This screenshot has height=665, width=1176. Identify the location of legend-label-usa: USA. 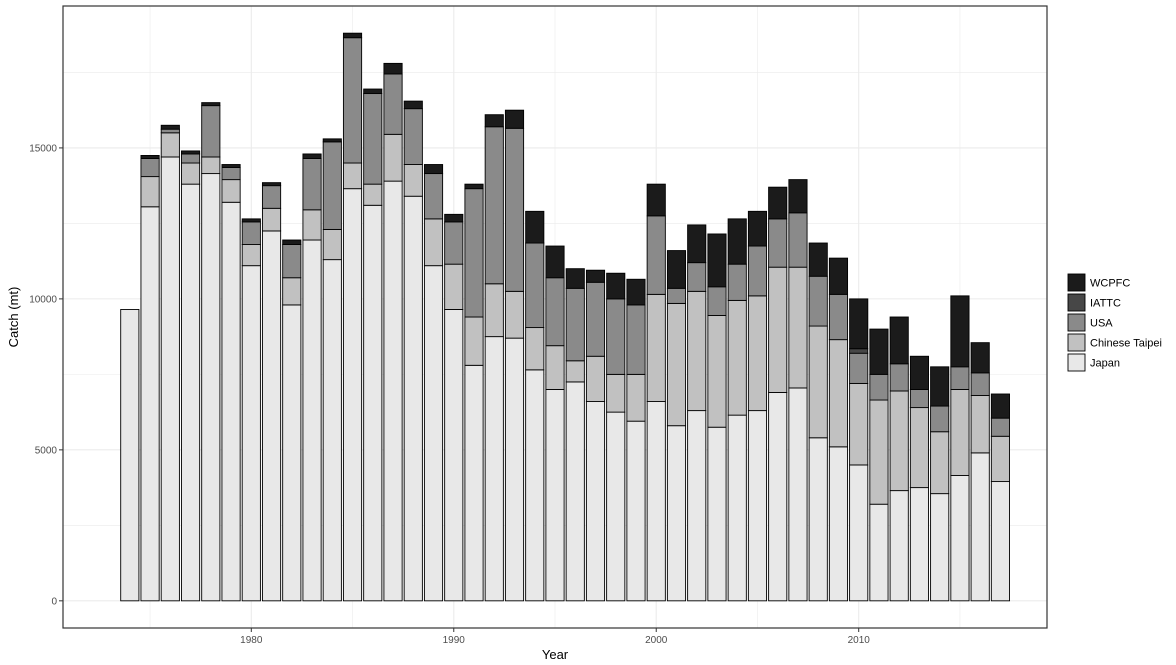
(1101, 324).